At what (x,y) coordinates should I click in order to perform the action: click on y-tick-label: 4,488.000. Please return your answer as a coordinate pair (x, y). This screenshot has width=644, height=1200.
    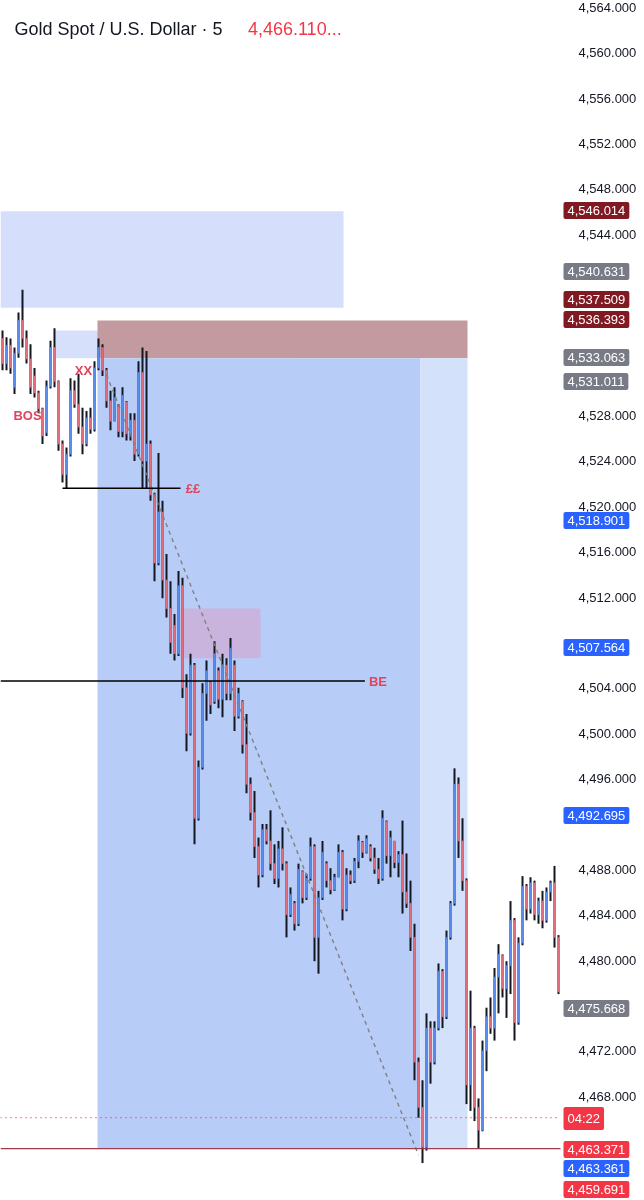
    Looking at the image, I should click on (607, 869).